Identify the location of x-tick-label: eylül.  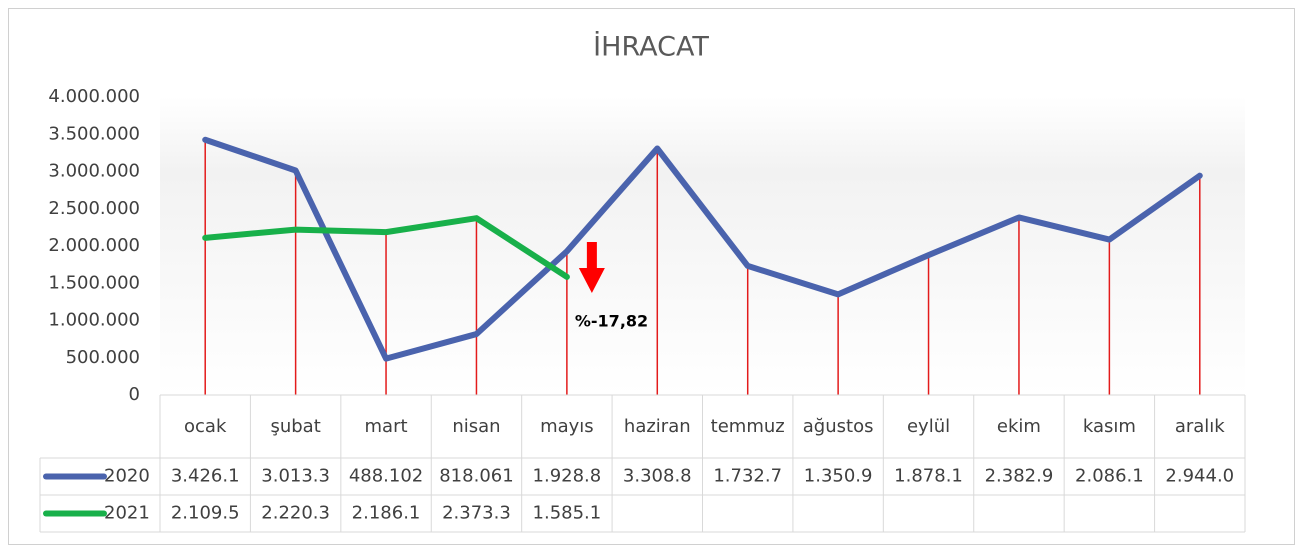
(928, 426).